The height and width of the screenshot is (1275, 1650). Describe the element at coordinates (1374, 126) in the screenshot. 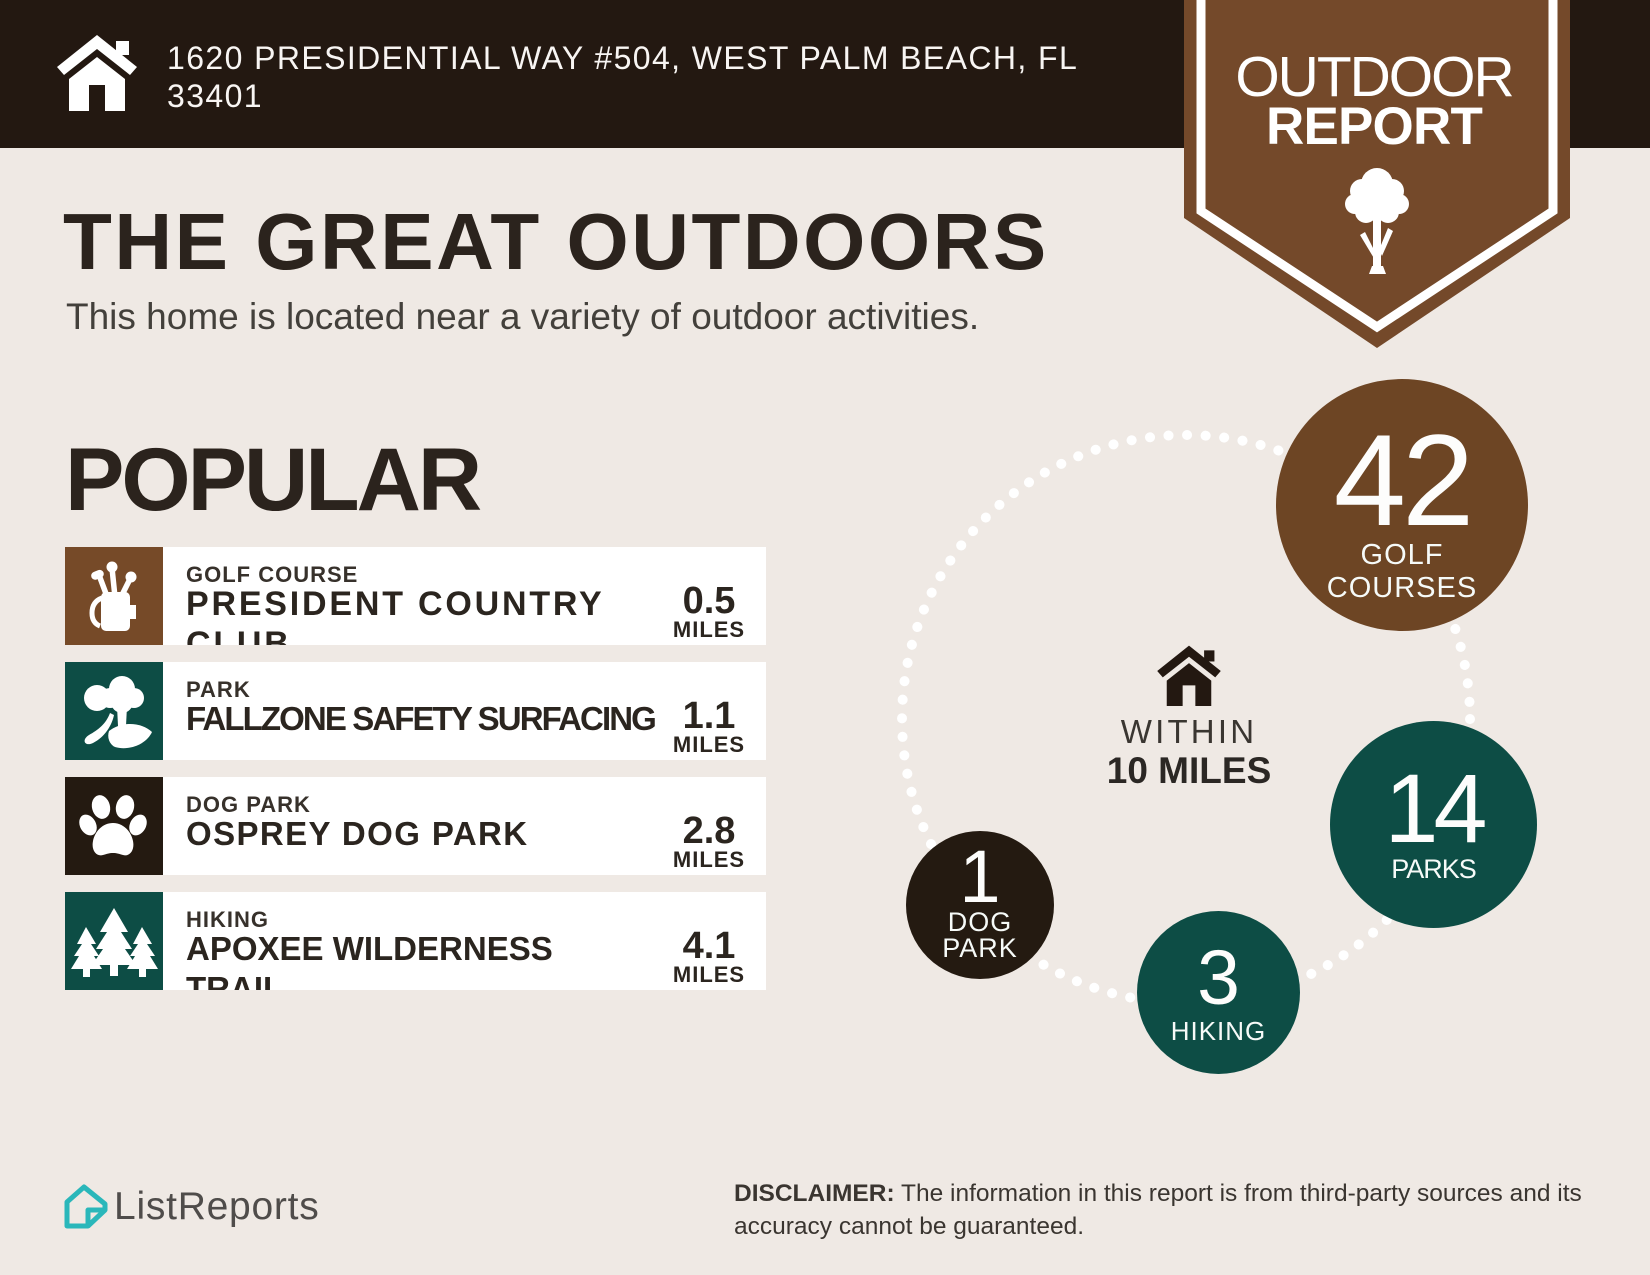

I see `svg-text: REPORT` at that location.